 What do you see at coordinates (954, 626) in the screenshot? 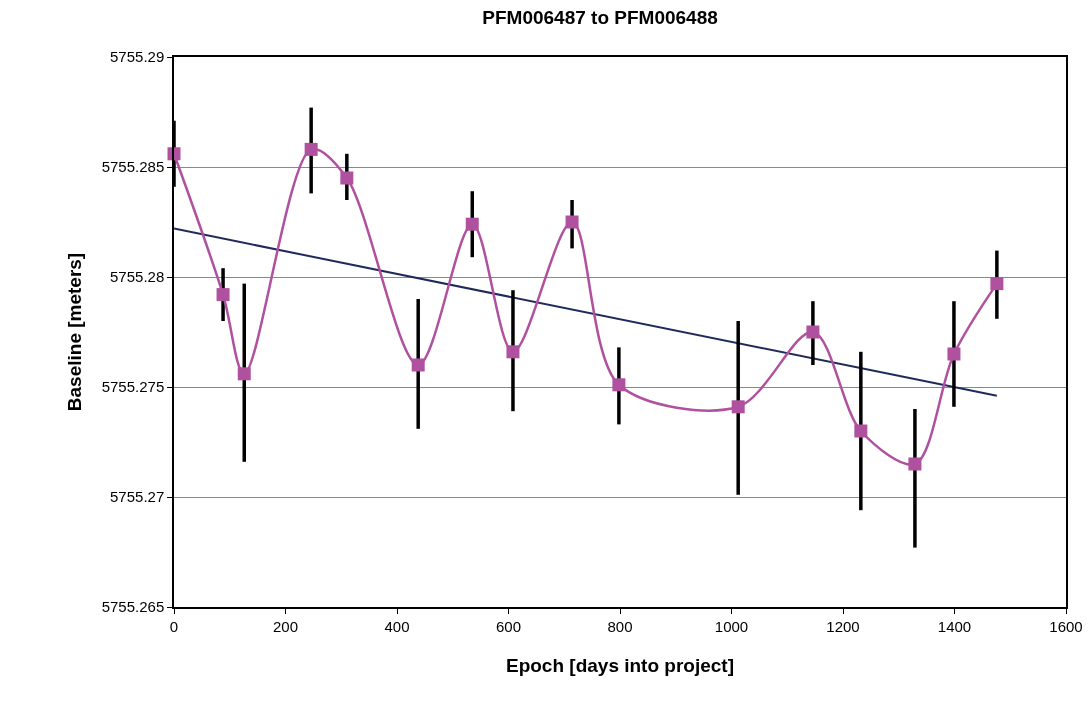
I see `x-tick-label: 1400` at bounding box center [954, 626].